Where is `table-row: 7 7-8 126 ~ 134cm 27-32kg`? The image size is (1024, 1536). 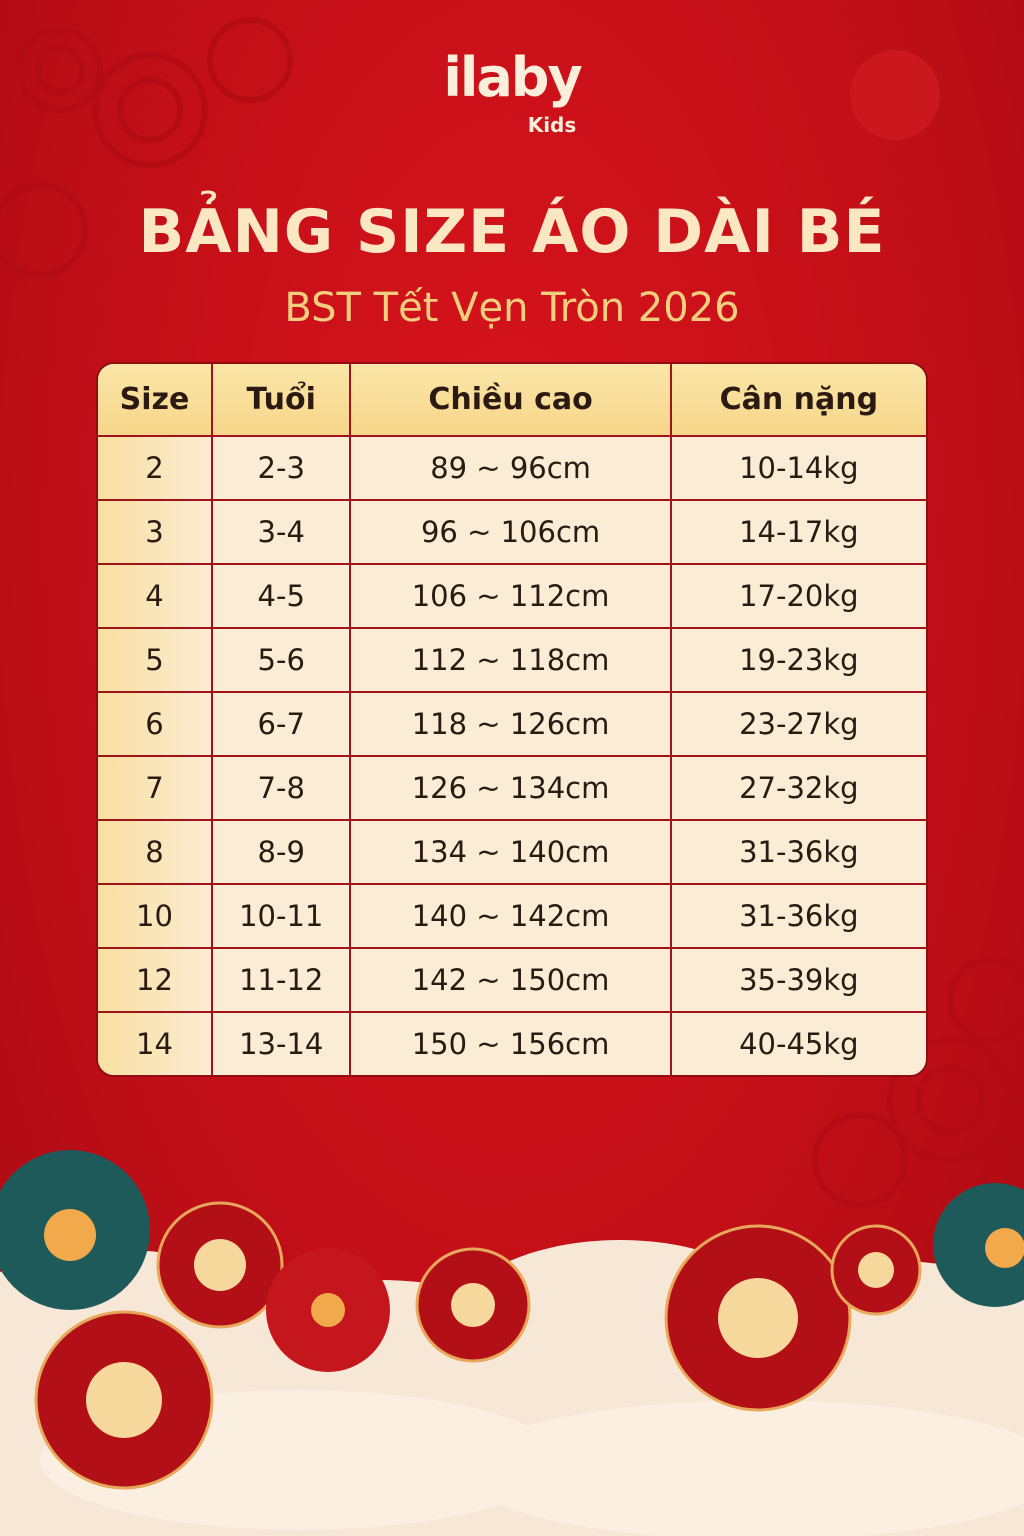 table-row: 7 7-8 126 ~ 134cm 27-32kg is located at coordinates (512, 789).